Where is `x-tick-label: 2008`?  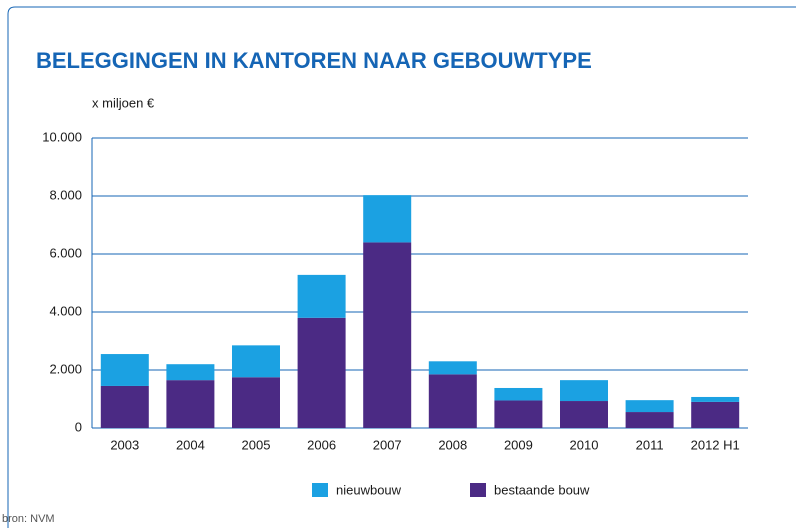 x-tick-label: 2008 is located at coordinates (452, 444).